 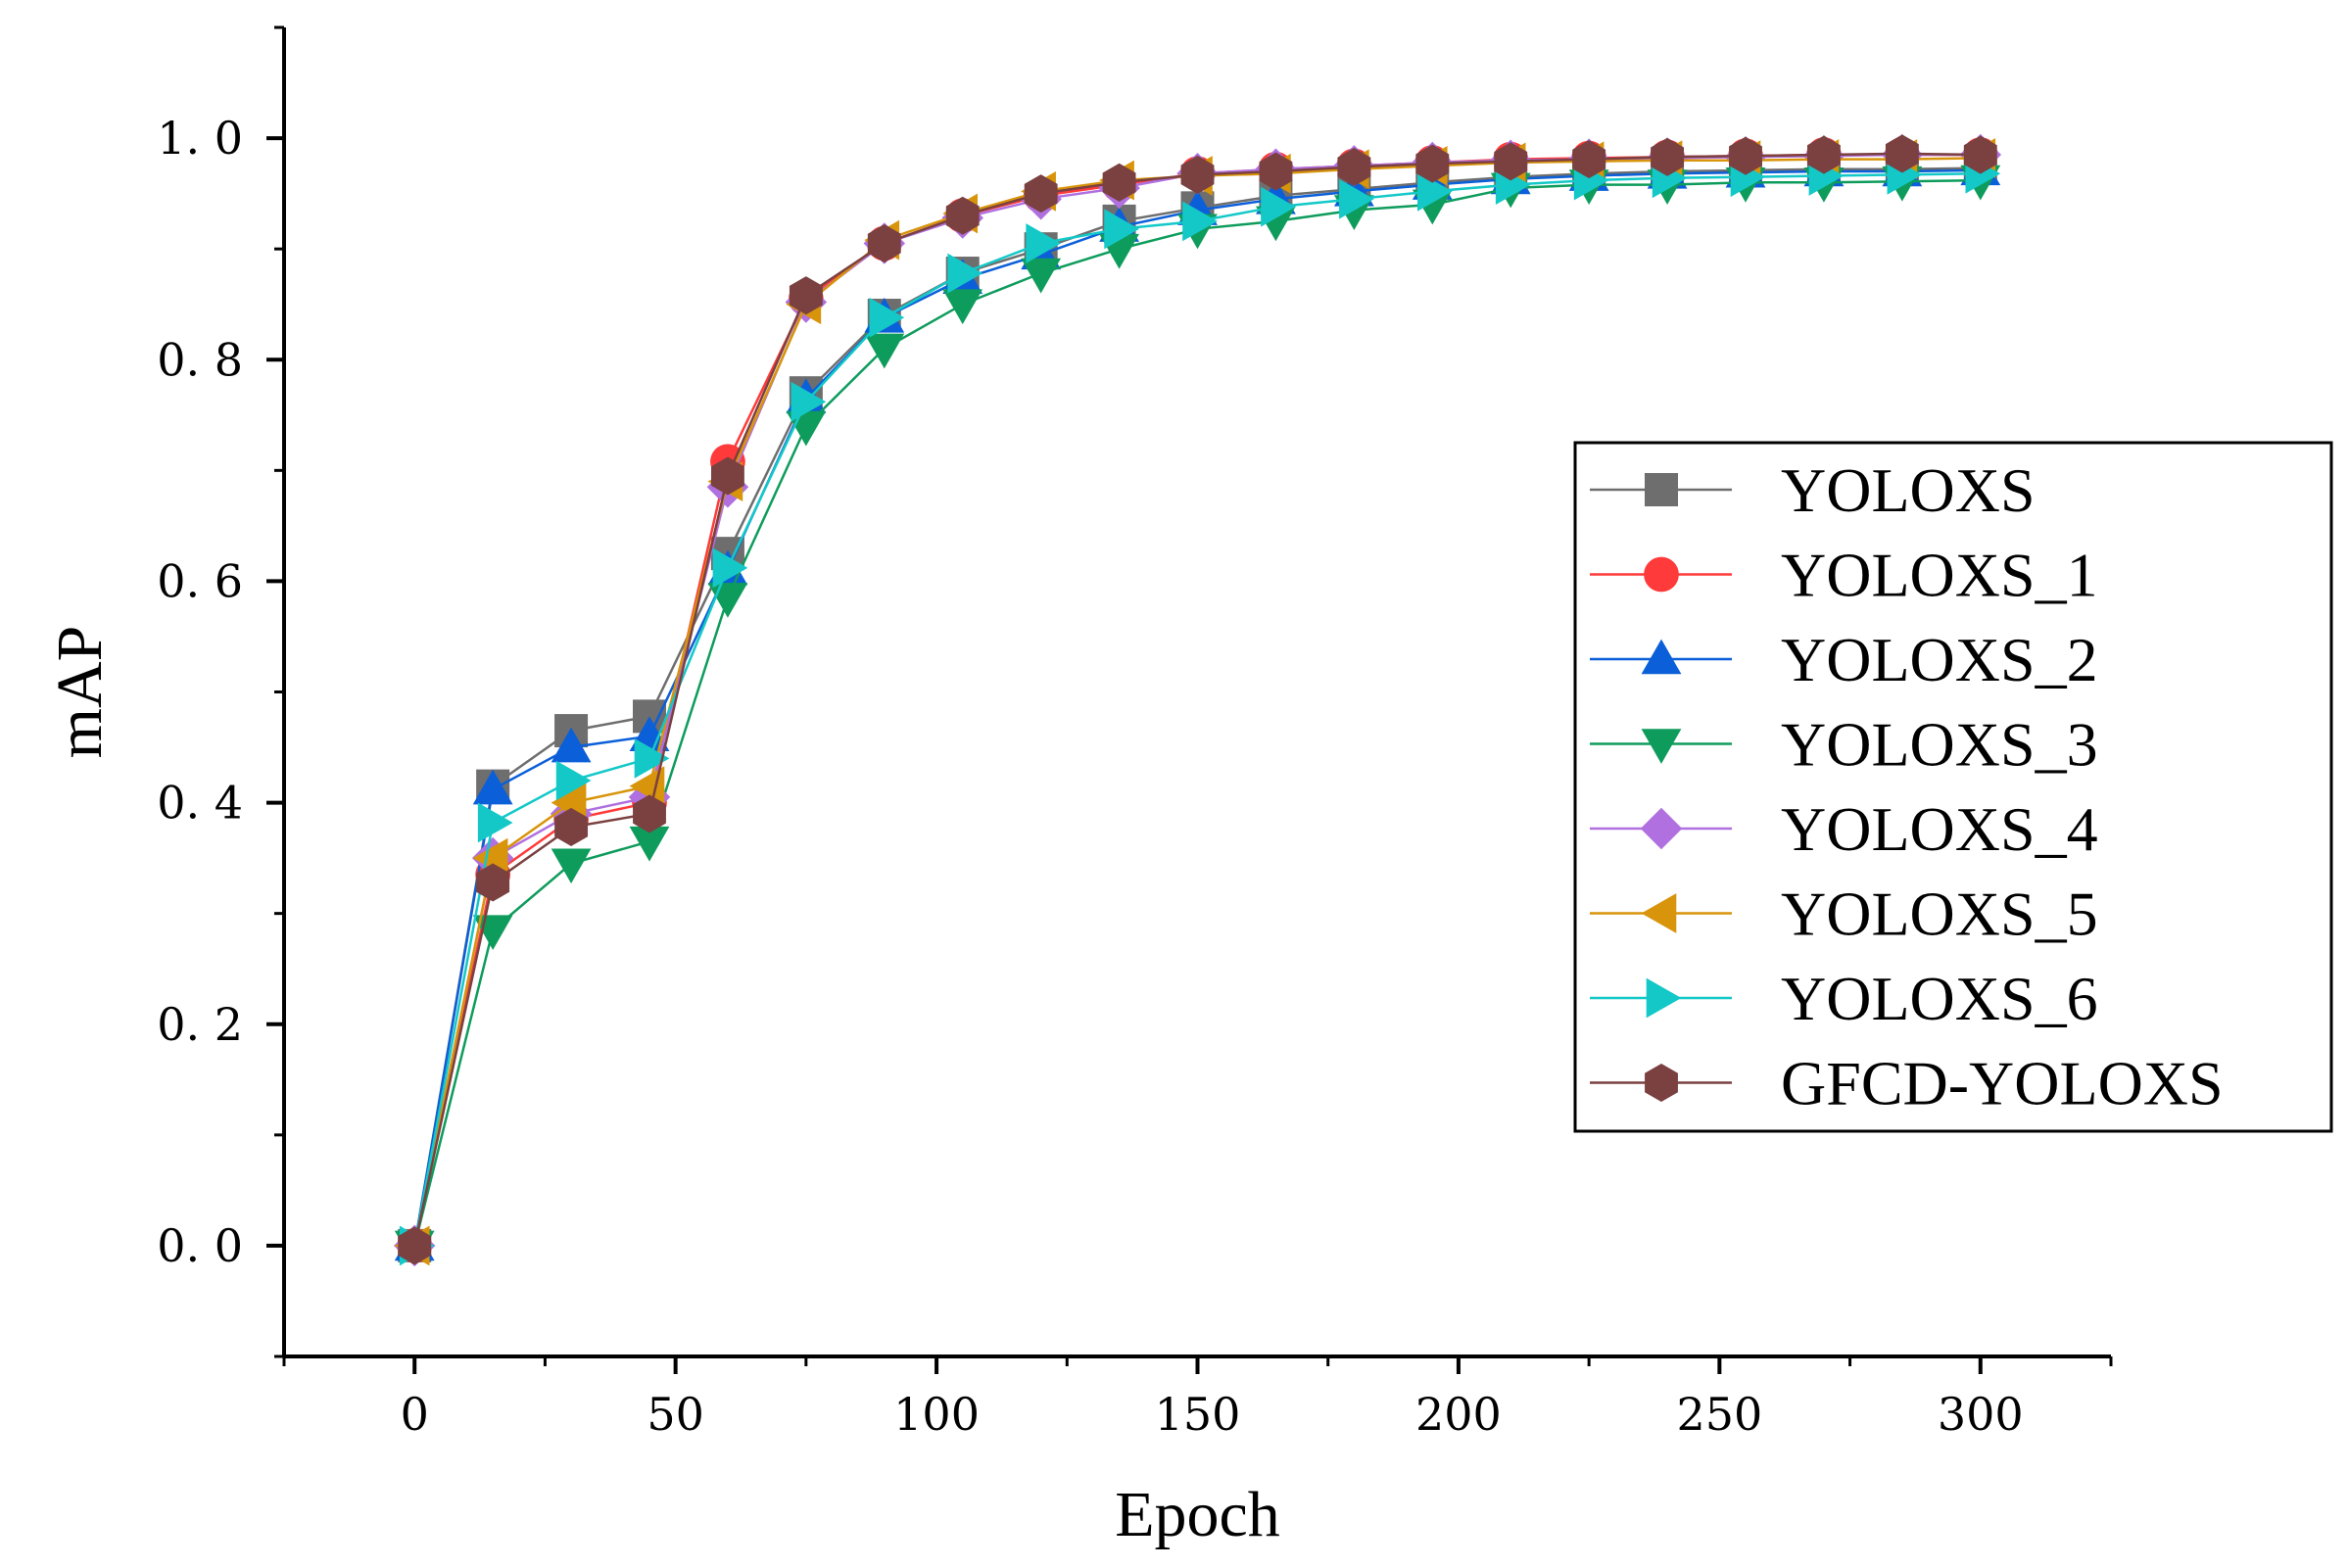 What do you see at coordinates (937, 1414) in the screenshot?
I see `x-tick-label: 100` at bounding box center [937, 1414].